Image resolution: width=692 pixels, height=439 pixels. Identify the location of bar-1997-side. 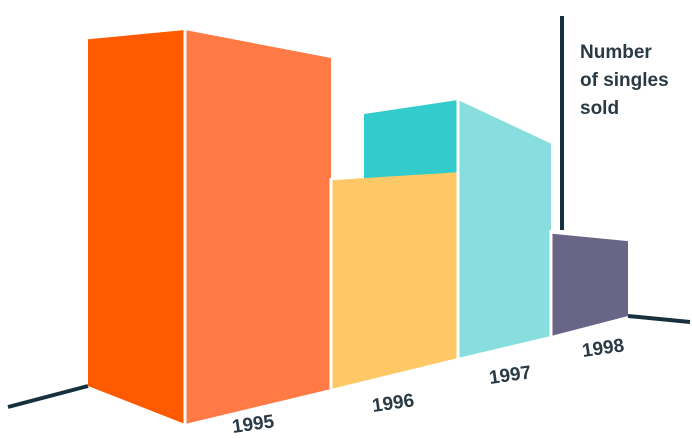
(504, 229).